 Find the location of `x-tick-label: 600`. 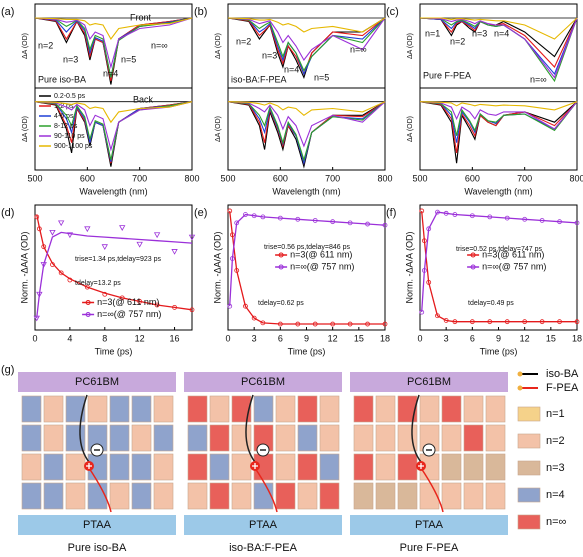

x-tick-label: 600 is located at coordinates (87, 178).